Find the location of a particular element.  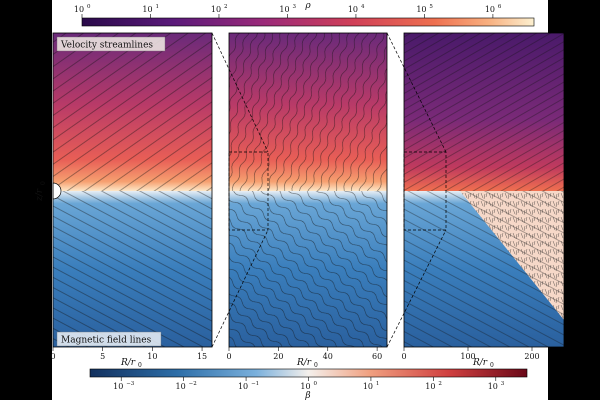

xtick-label: 40 is located at coordinates (328, 356).